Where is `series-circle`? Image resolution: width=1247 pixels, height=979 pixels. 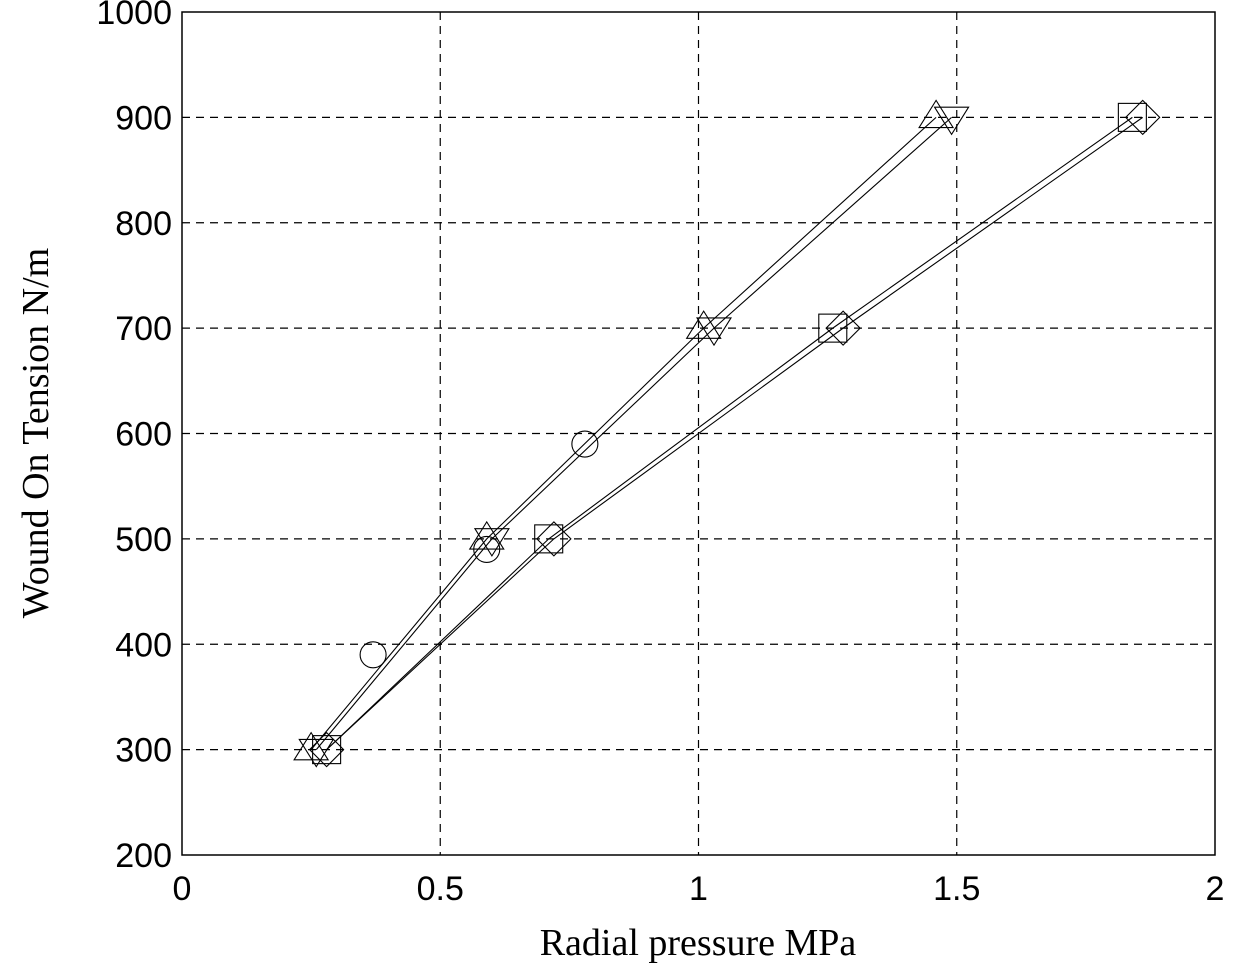 series-circle is located at coordinates (479, 549).